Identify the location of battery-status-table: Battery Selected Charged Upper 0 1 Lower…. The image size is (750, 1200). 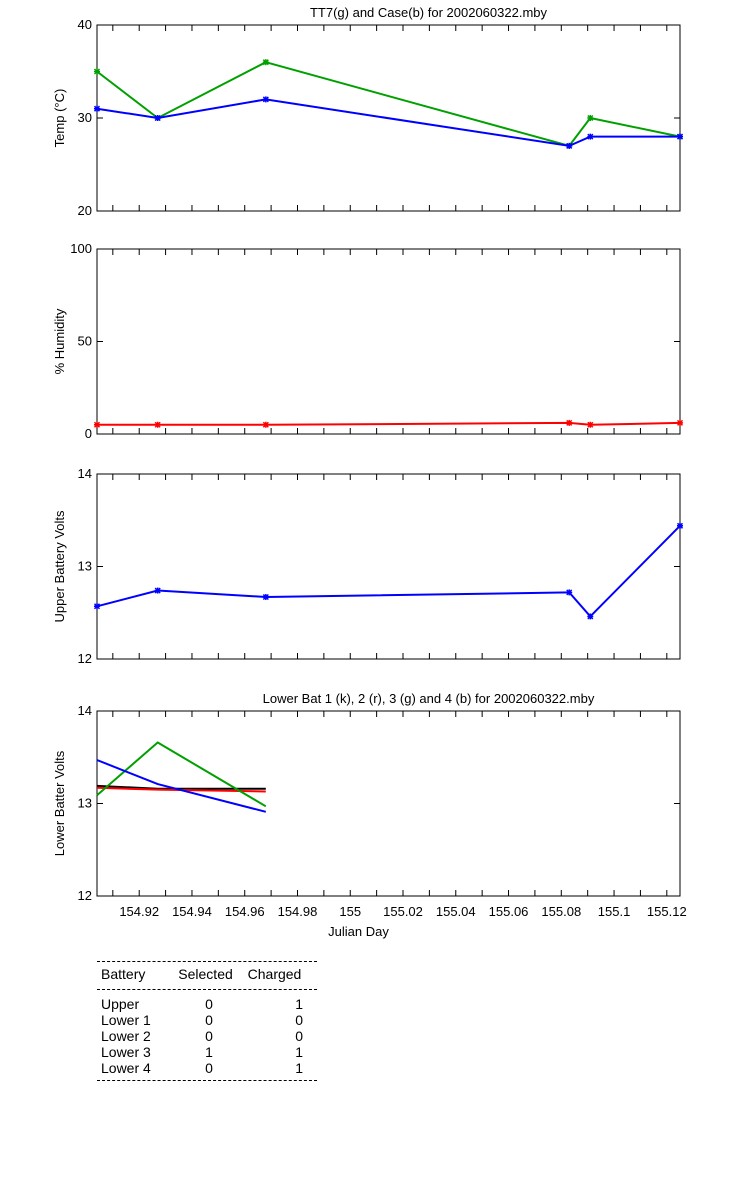
(207, 1021).